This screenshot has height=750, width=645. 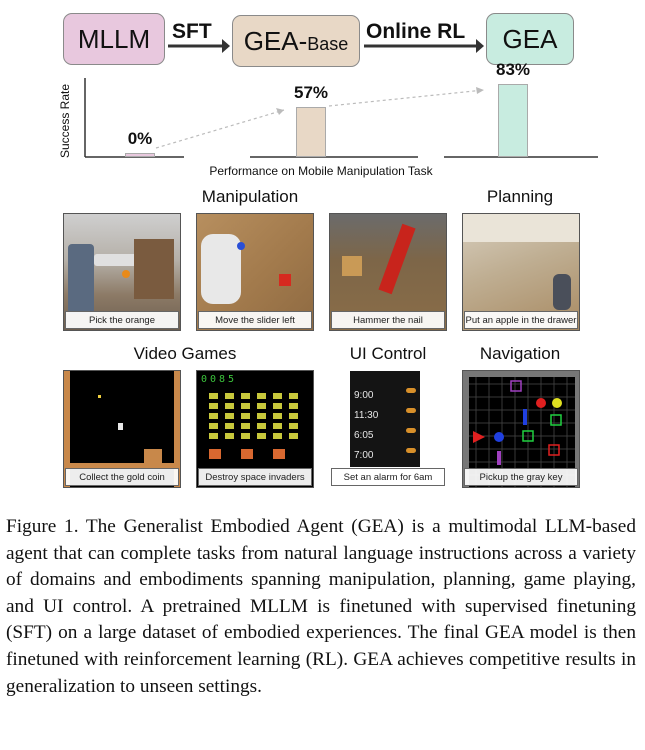 What do you see at coordinates (385, 433) in the screenshot?
I see `alarm-row: 6:05` at bounding box center [385, 433].